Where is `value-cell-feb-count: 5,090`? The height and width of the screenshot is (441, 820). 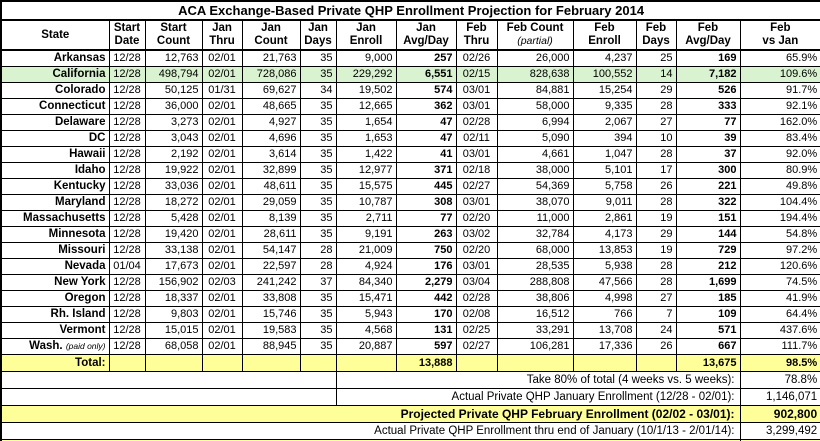
value-cell-feb-count: 5,090 is located at coordinates (535, 138).